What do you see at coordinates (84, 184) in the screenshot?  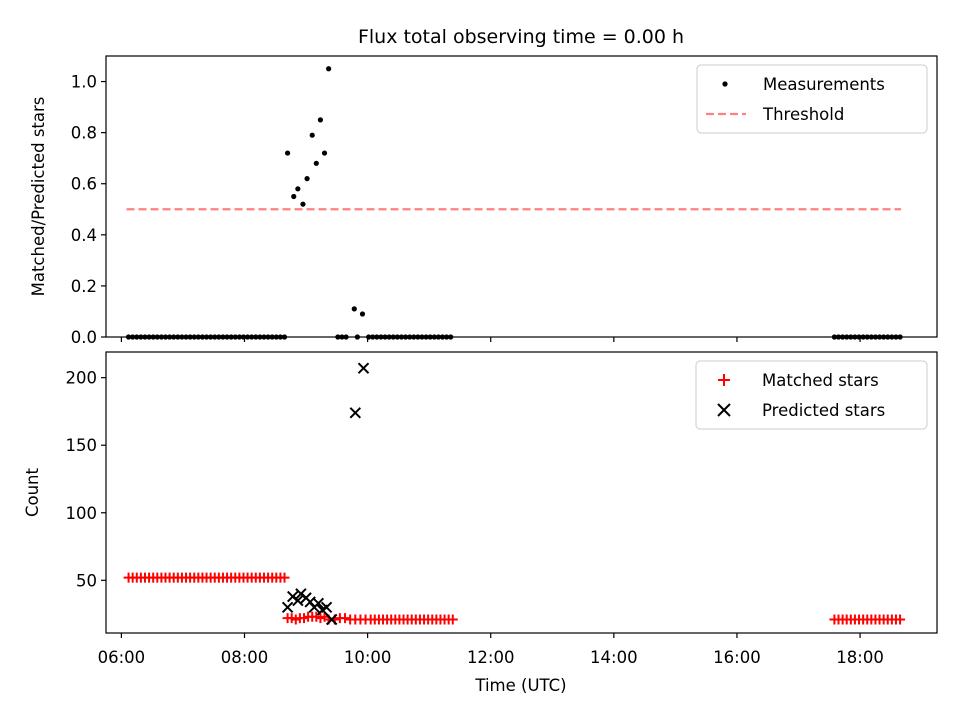 I see `top-y-tick-label: 0.6` at bounding box center [84, 184].